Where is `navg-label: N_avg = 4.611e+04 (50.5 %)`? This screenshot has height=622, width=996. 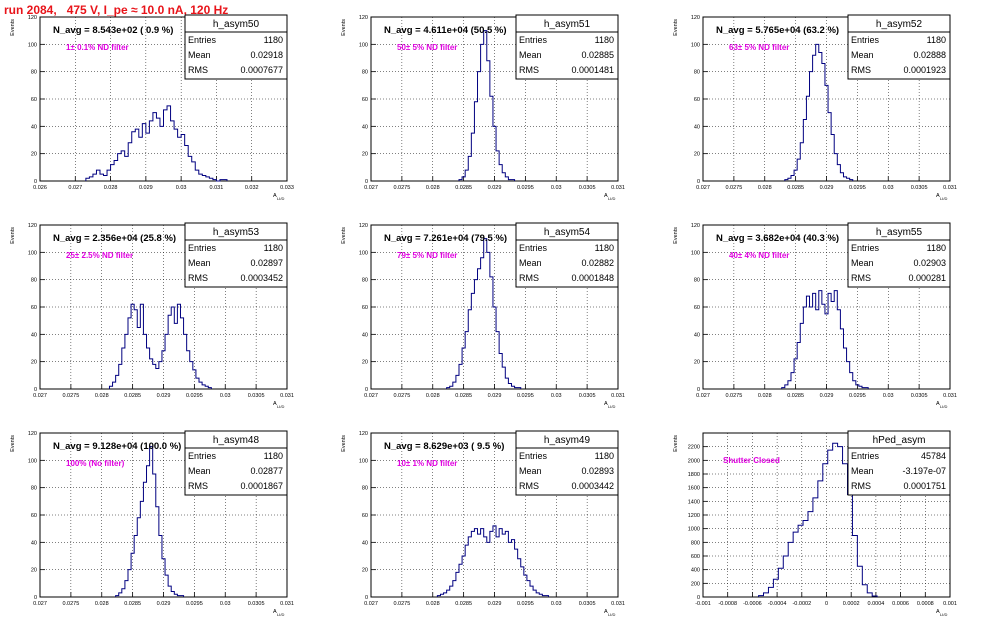 navg-label: N_avg = 4.611e+04 (50.5 %) is located at coordinates (445, 30).